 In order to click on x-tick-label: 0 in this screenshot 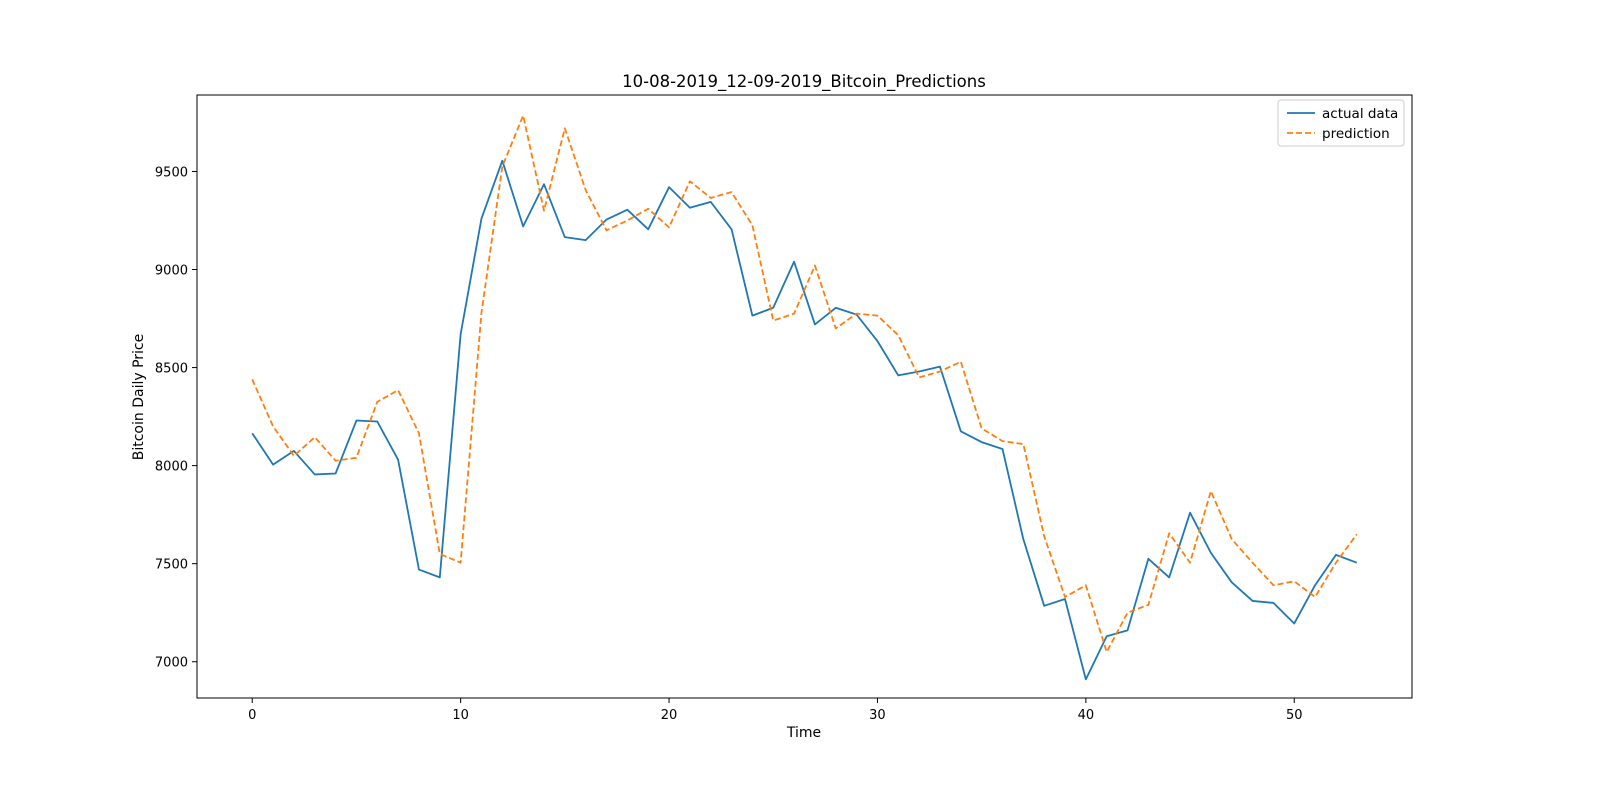, I will do `click(252, 715)`.